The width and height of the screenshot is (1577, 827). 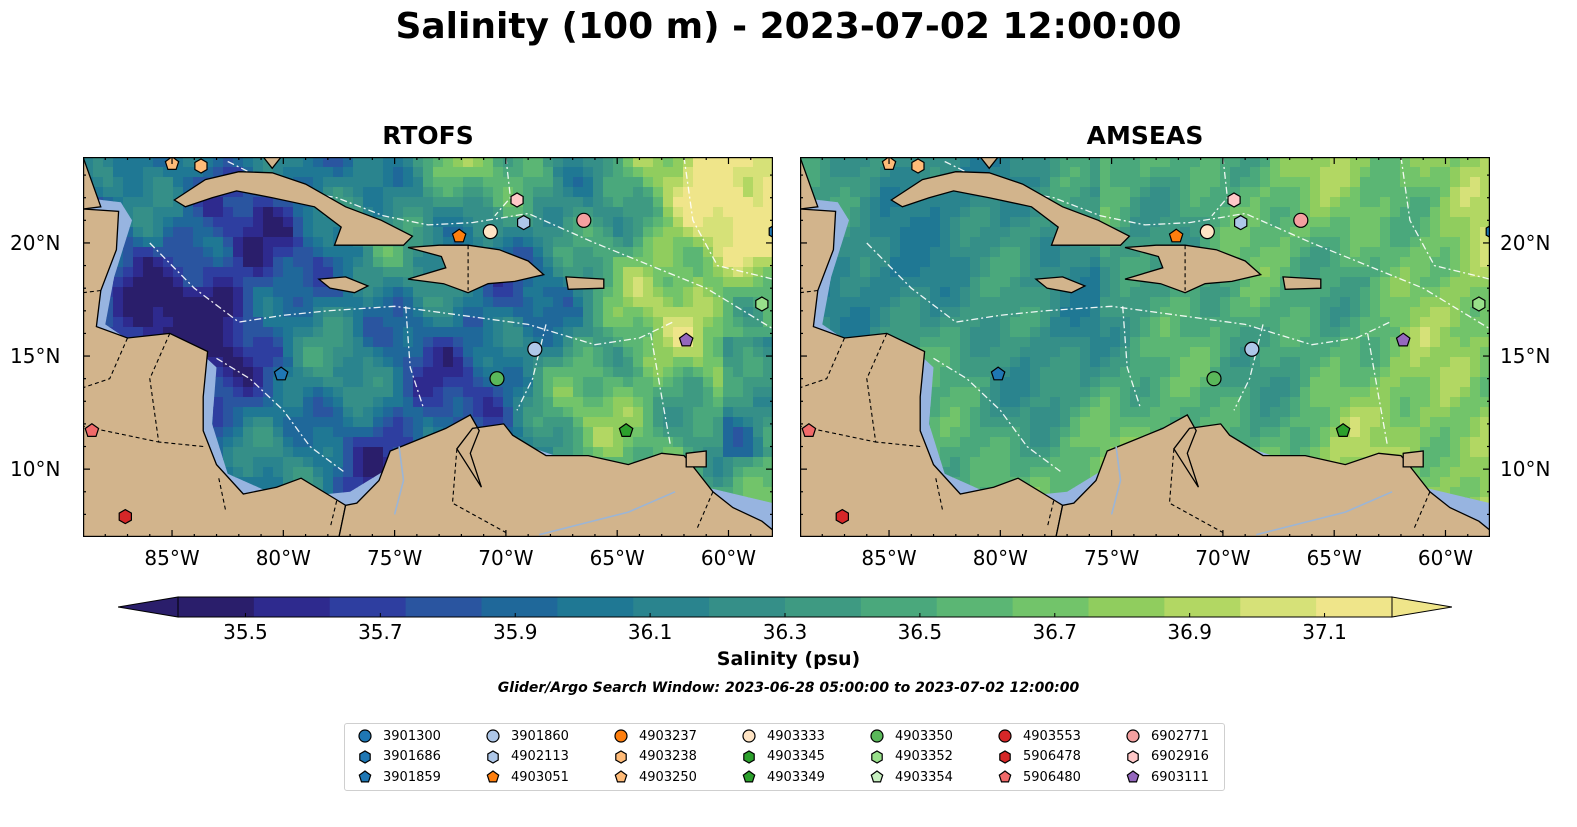 What do you see at coordinates (1223, 558) in the screenshot?
I see `lon-label: 70°W` at bounding box center [1223, 558].